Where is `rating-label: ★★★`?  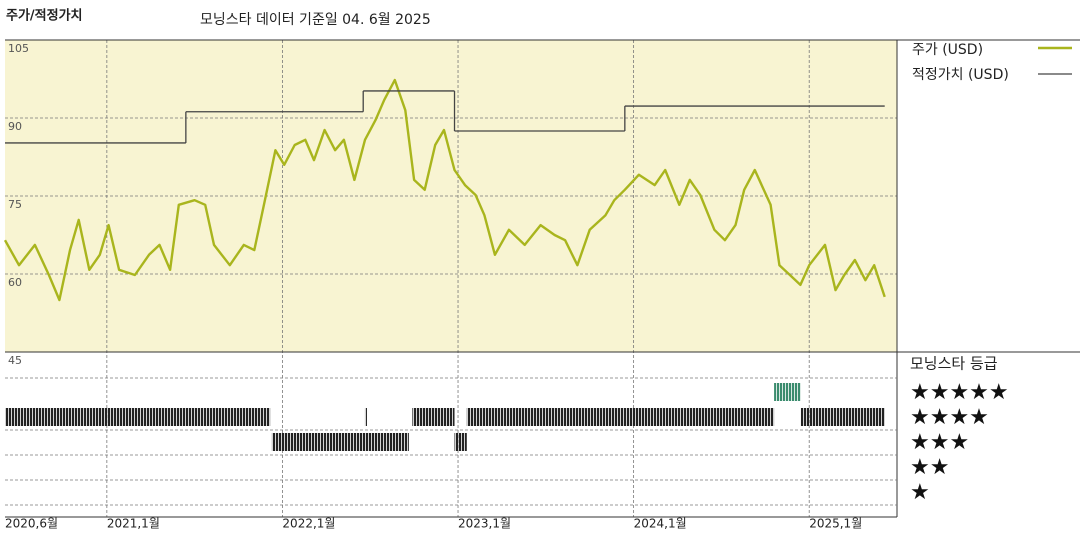
rating-label: ★★★ is located at coordinates (939, 442).